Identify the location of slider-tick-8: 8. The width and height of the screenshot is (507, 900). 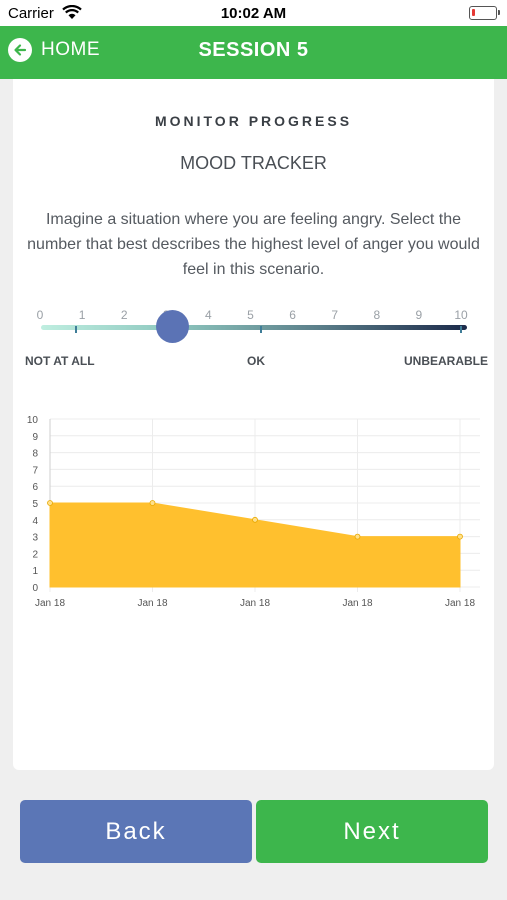
(377, 315).